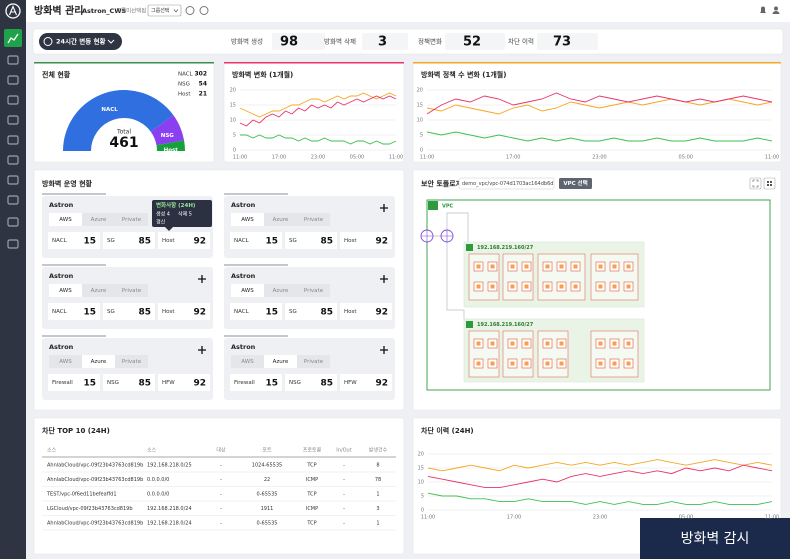 The width and height of the screenshot is (790, 559). I want to click on legend-label: NSG, so click(184, 85).